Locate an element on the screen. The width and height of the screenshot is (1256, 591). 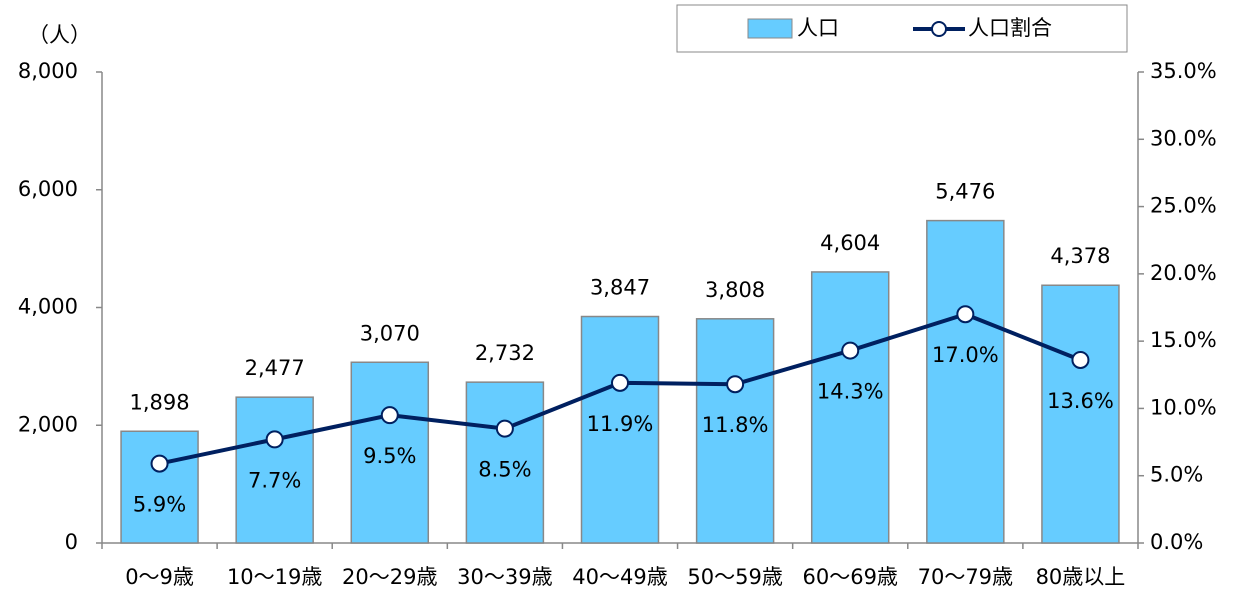
line-value-label: 17.0% is located at coordinates (965, 355).